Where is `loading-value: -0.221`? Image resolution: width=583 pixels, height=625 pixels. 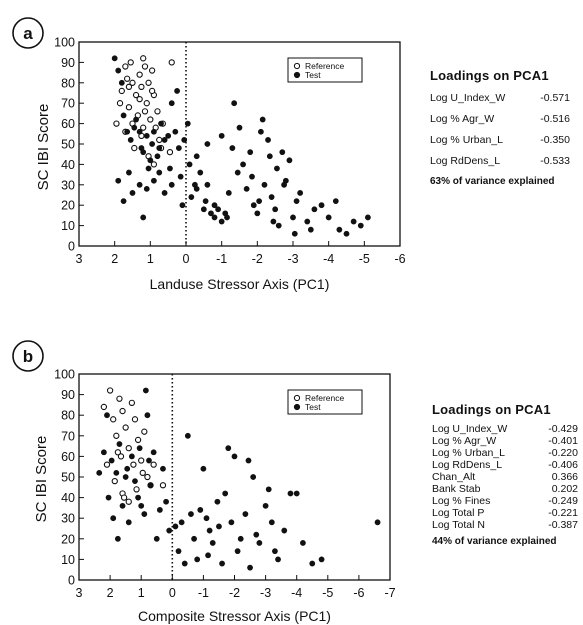 loading-value: -0.221 is located at coordinates (563, 513).